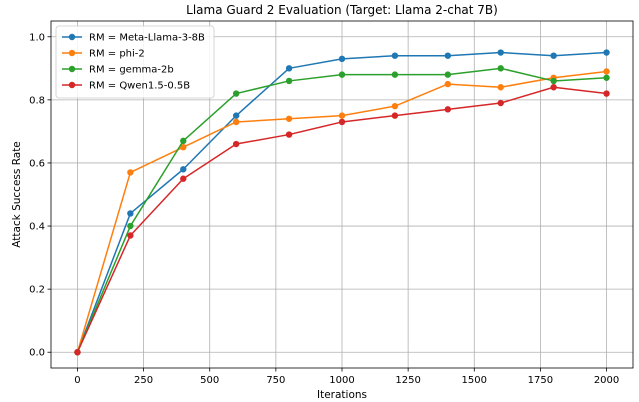 This screenshot has width=639, height=402. I want to click on x-tick-label: 500, so click(209, 380).